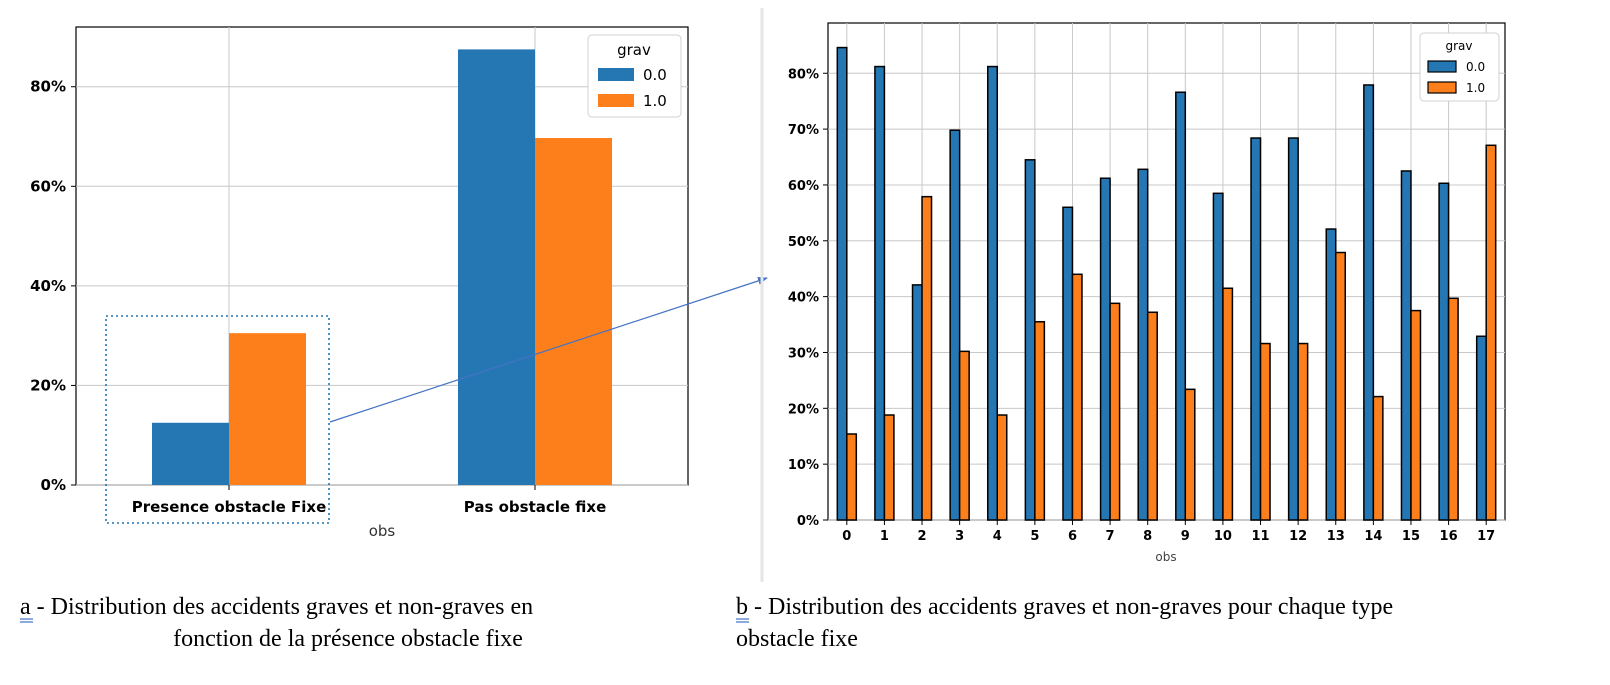 The height and width of the screenshot is (685, 1610). What do you see at coordinates (1034, 536) in the screenshot?
I see `chart-b-xtick-label-5: 5` at bounding box center [1034, 536].